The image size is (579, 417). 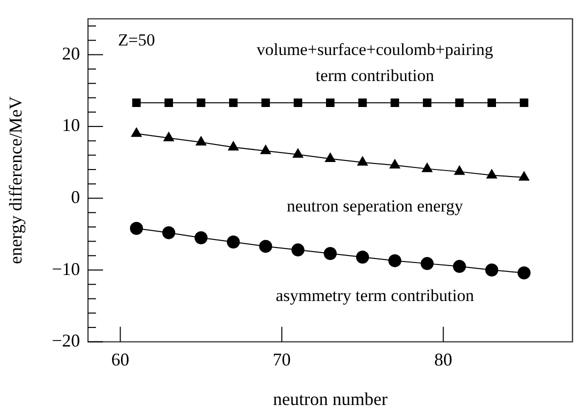 What do you see at coordinates (120, 359) in the screenshot?
I see `x-tick-label: 60` at bounding box center [120, 359].